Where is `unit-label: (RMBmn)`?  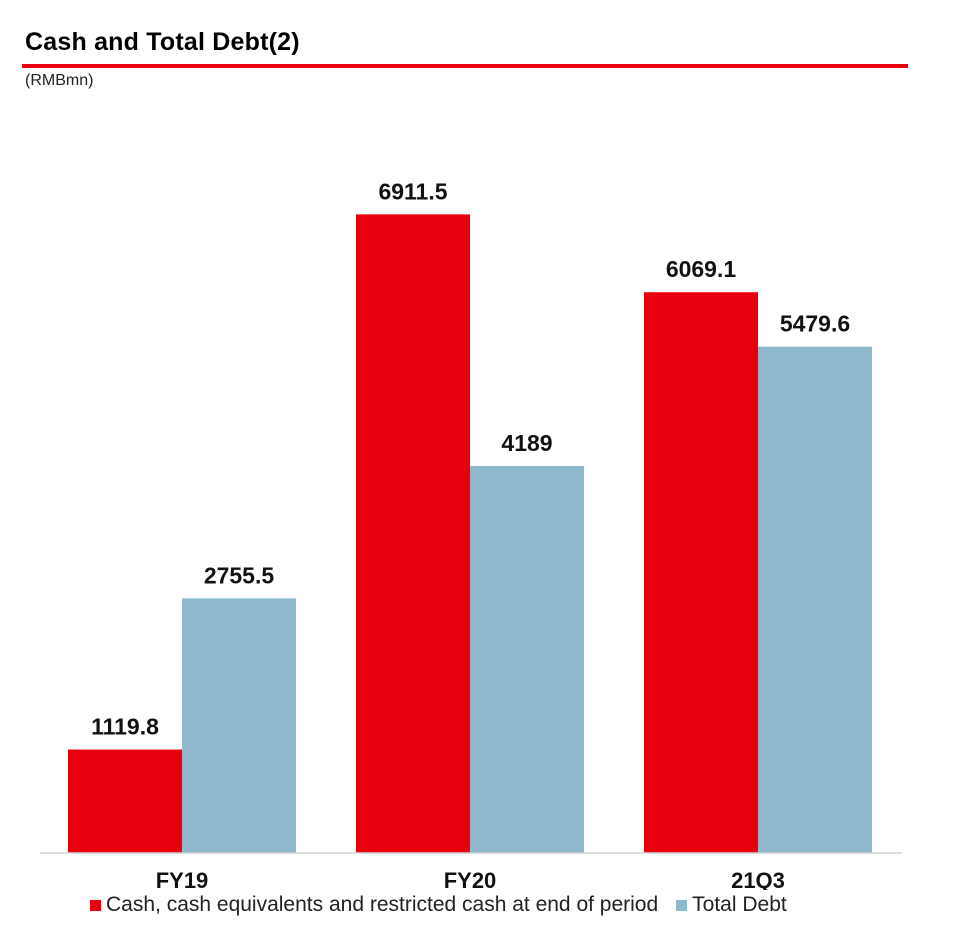 unit-label: (RMBmn) is located at coordinates (59, 80).